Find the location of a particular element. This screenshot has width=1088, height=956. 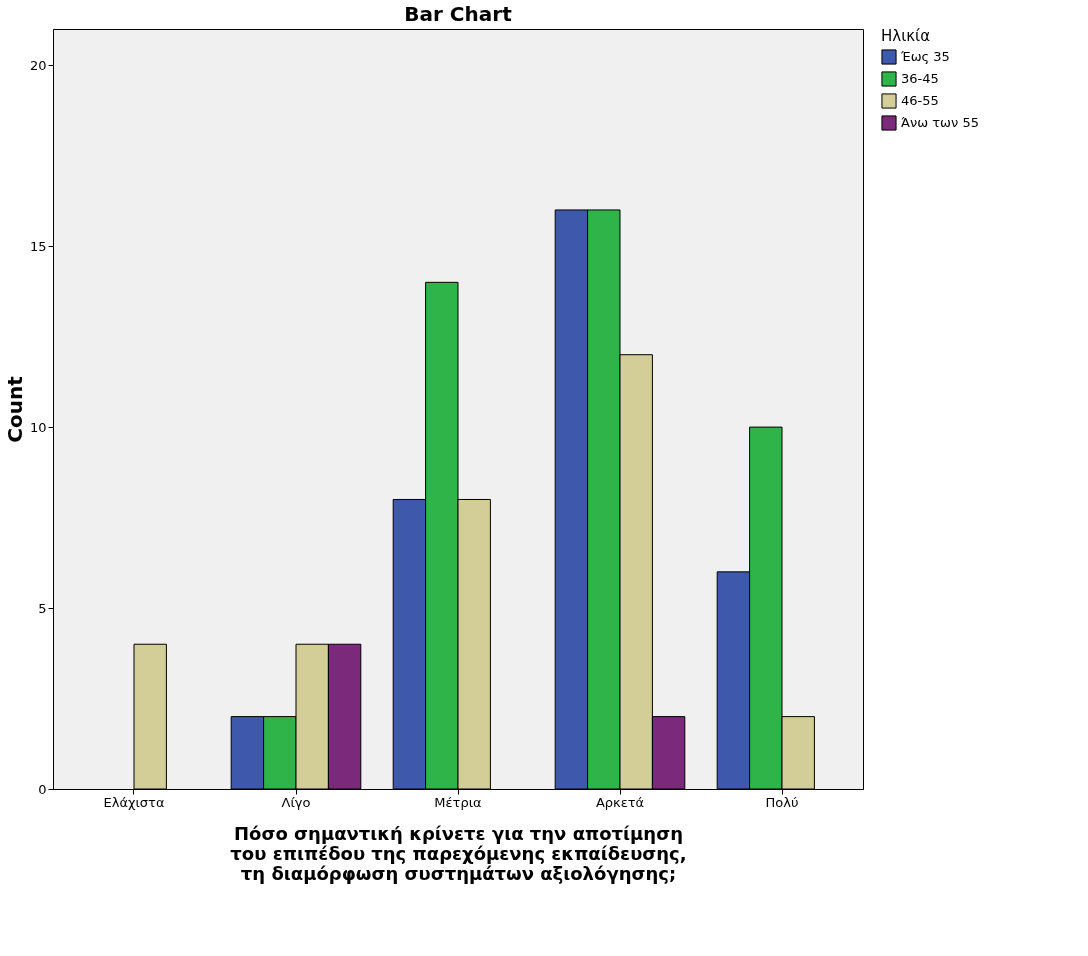

legend-label: 46-55 is located at coordinates (920, 100).